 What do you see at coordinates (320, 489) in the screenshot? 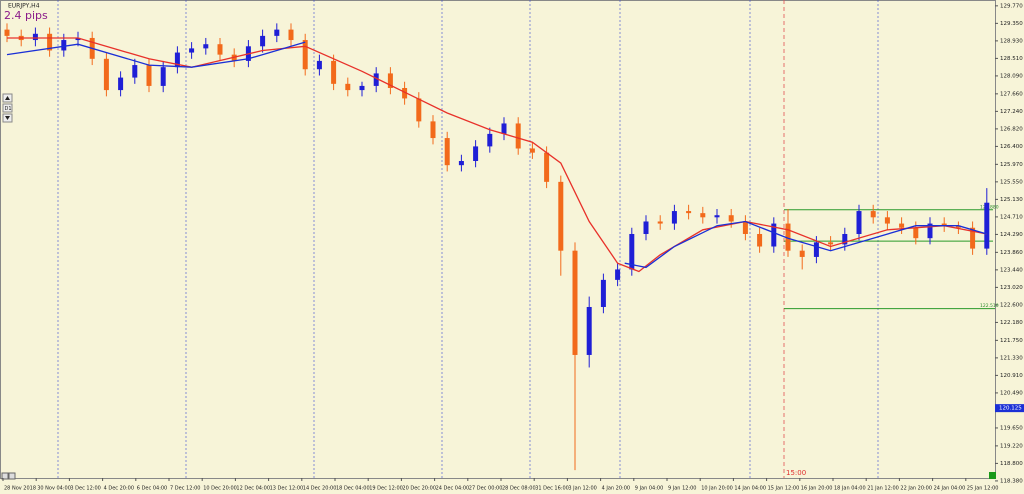
I see `x-tick-label: 14 Dec 20:00` at bounding box center [320, 489].